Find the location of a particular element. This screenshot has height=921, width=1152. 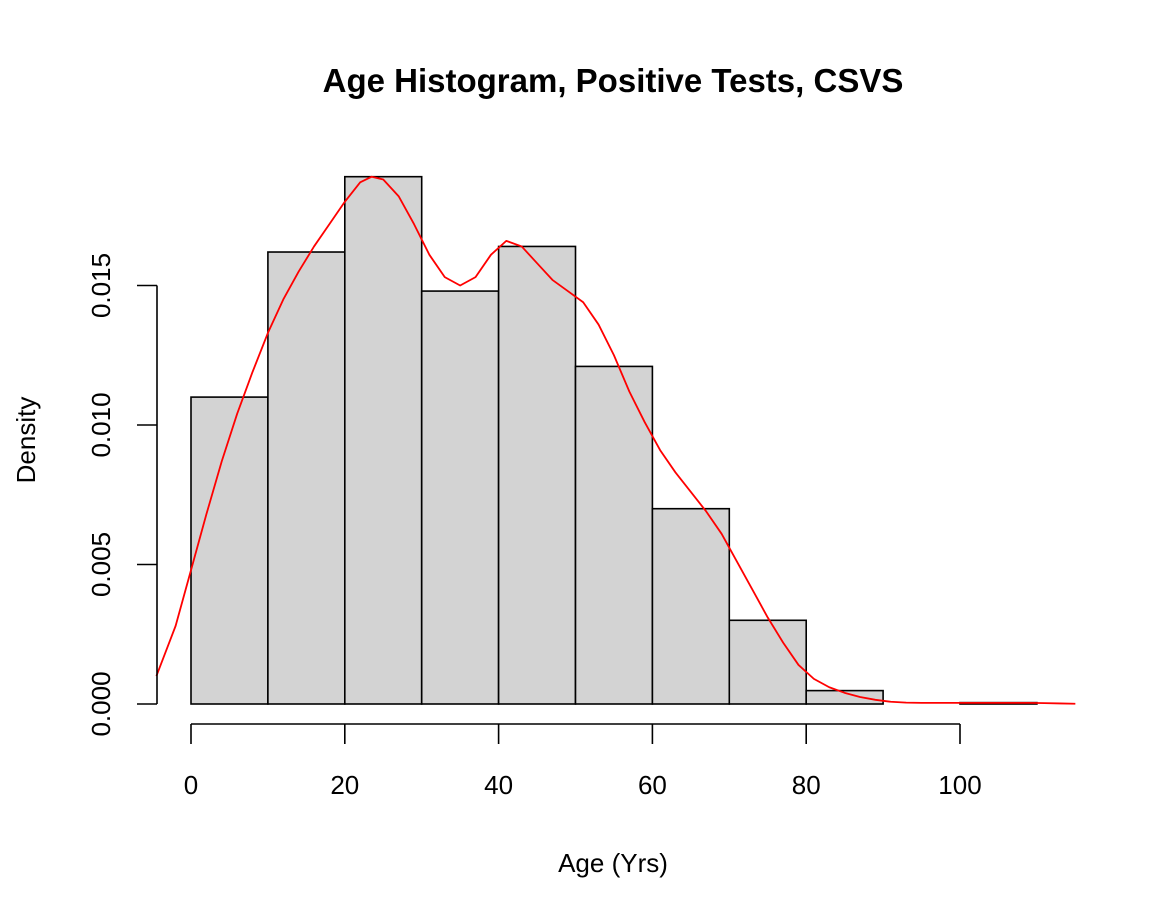

x-axis-label: Age (Yrs) is located at coordinates (613, 863).